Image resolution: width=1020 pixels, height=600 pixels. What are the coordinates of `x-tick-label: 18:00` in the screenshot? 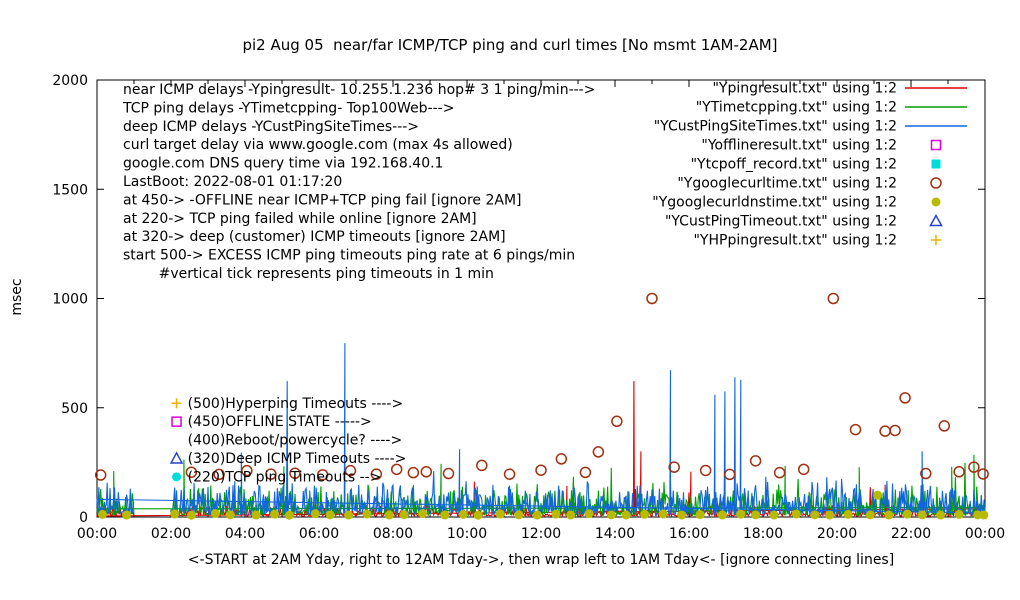 It's located at (763, 534).